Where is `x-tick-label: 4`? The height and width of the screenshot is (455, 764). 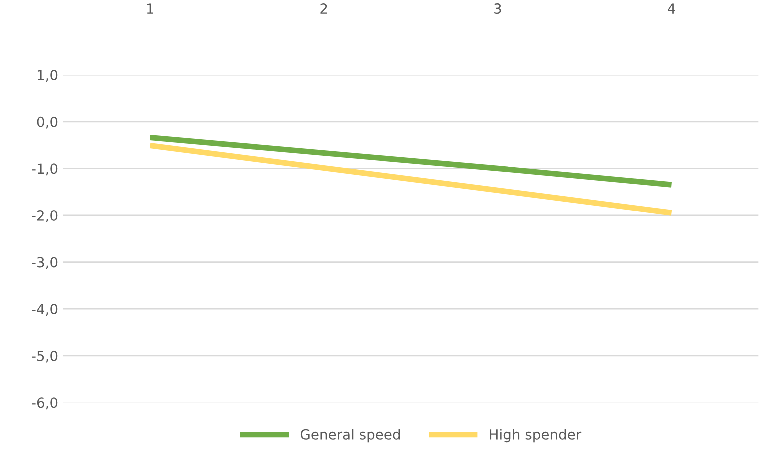 x-tick-label: 4 is located at coordinates (672, 9).